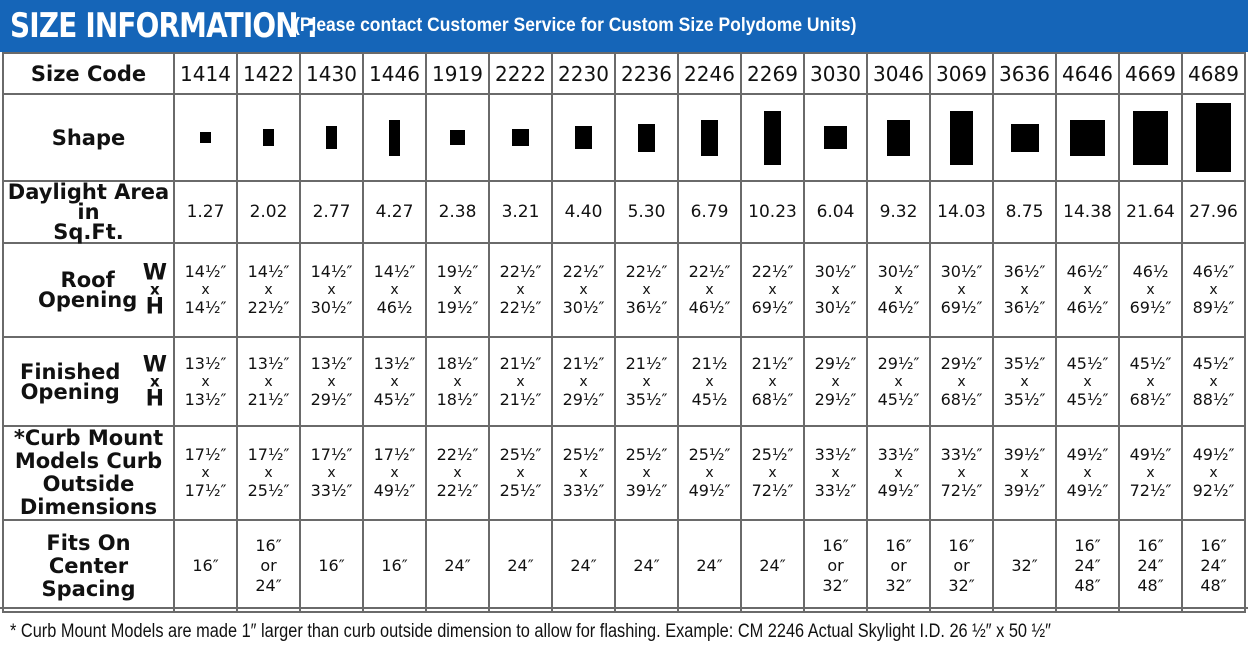 Image resolution: width=1248 pixels, height=656 pixels. I want to click on roof-opening-value: 30½″ x 69½″, so click(961, 290).